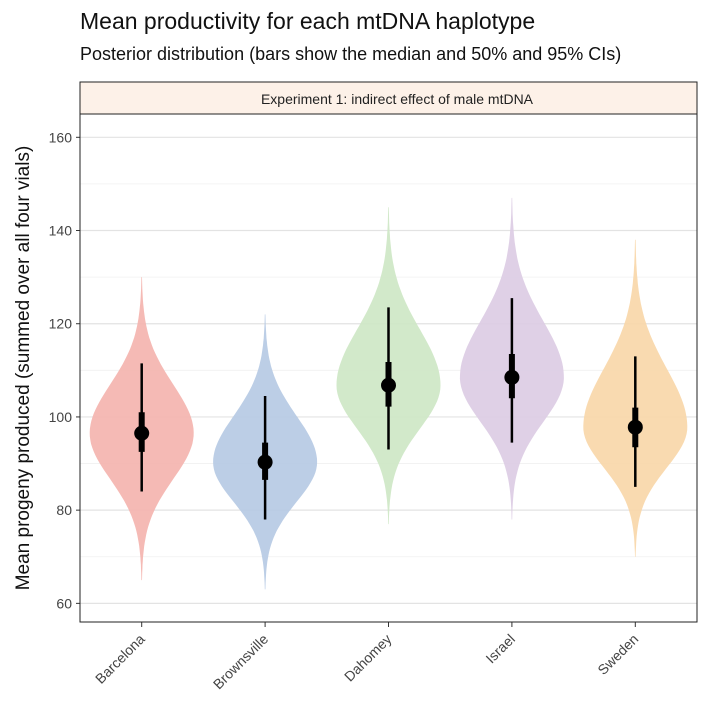 Image resolution: width=720 pixels, height=728 pixels. I want to click on facet-strip, so click(388, 98).